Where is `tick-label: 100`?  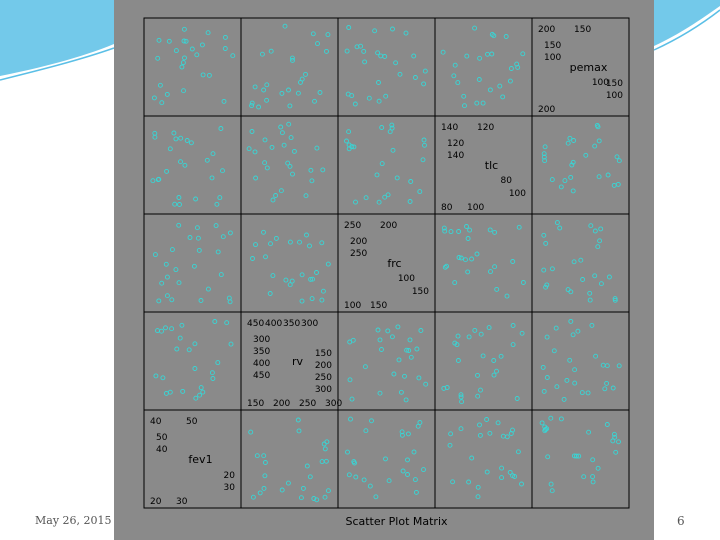
tick-label: 100 is located at coordinates (517, 194).